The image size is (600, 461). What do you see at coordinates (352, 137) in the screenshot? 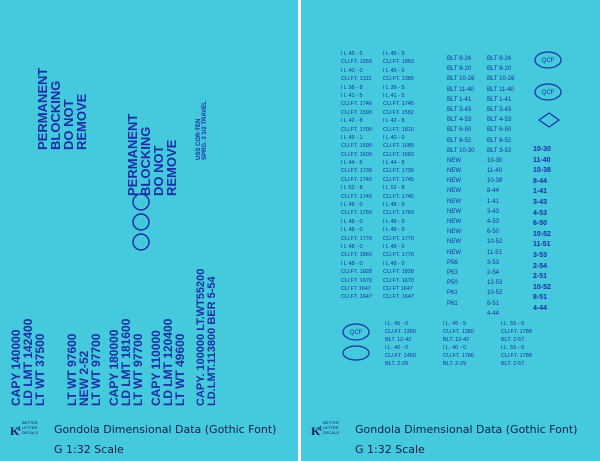
I see `data-row: I L 45 - 1` at bounding box center [352, 137].